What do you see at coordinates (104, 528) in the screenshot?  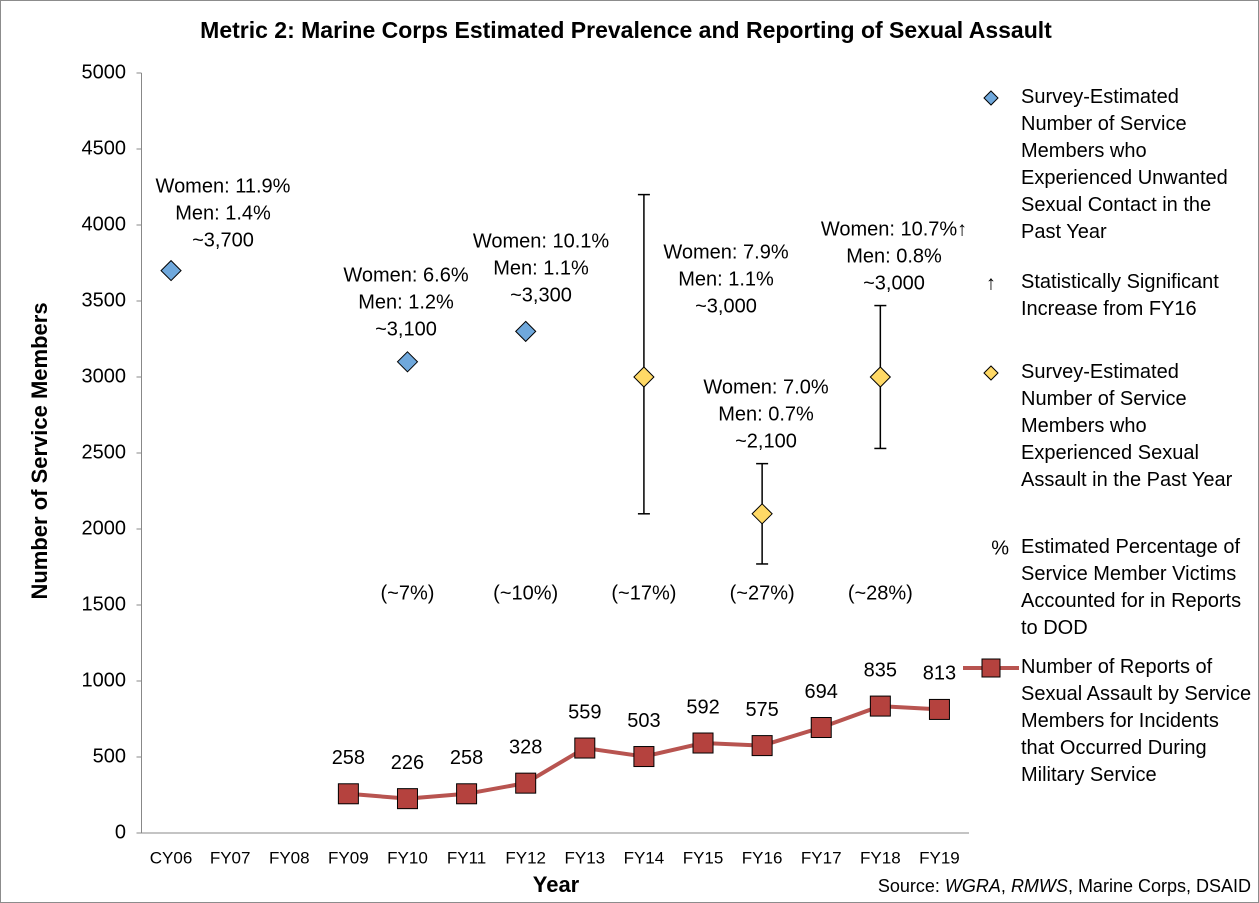 I see `y-tick-label: 2000` at bounding box center [104, 528].